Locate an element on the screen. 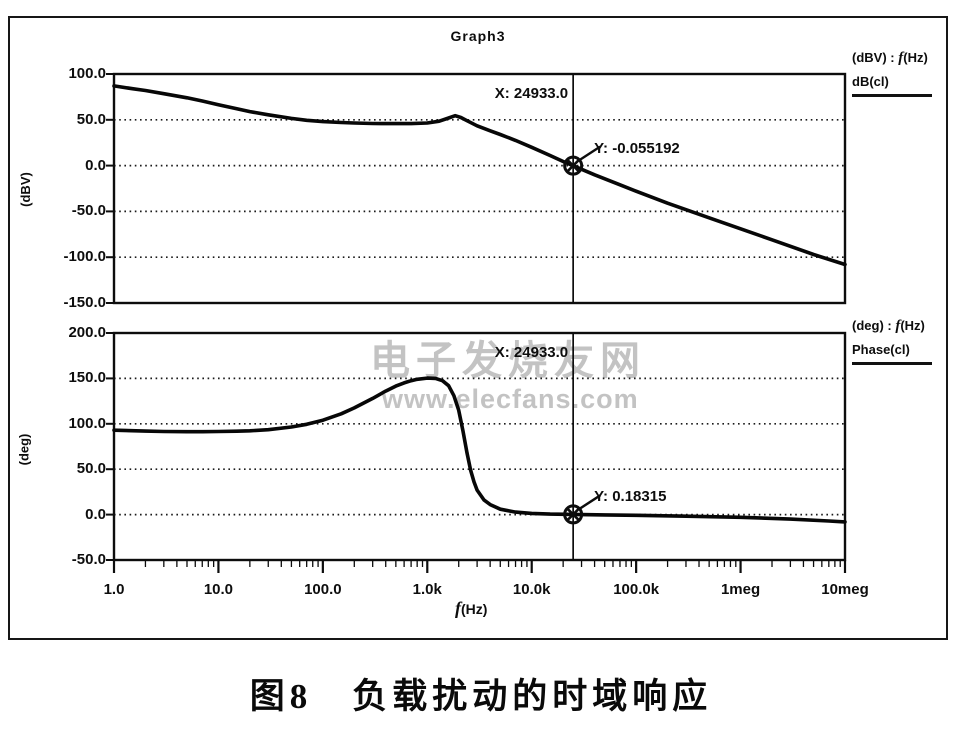  legend-phase: (deg) : f(Hz) Phase(cl) is located at coordinates (904, 341).